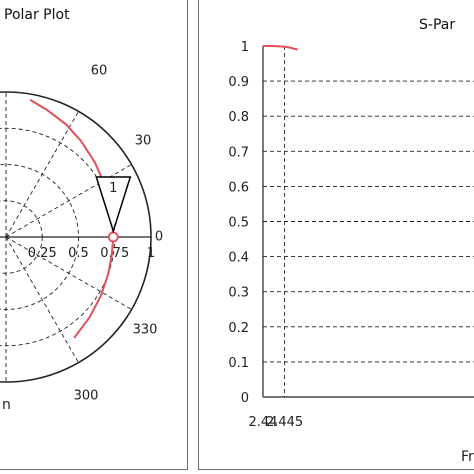 This screenshot has width=474, height=474. What do you see at coordinates (68, 273) in the screenshot?
I see `polar-spoke--30` at bounding box center [68, 273].